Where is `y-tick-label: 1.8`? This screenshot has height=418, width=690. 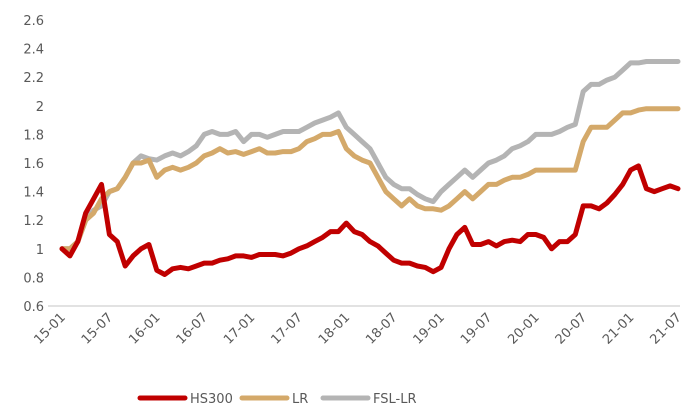
y-tick-label: 1.8 is located at coordinates (33, 135).